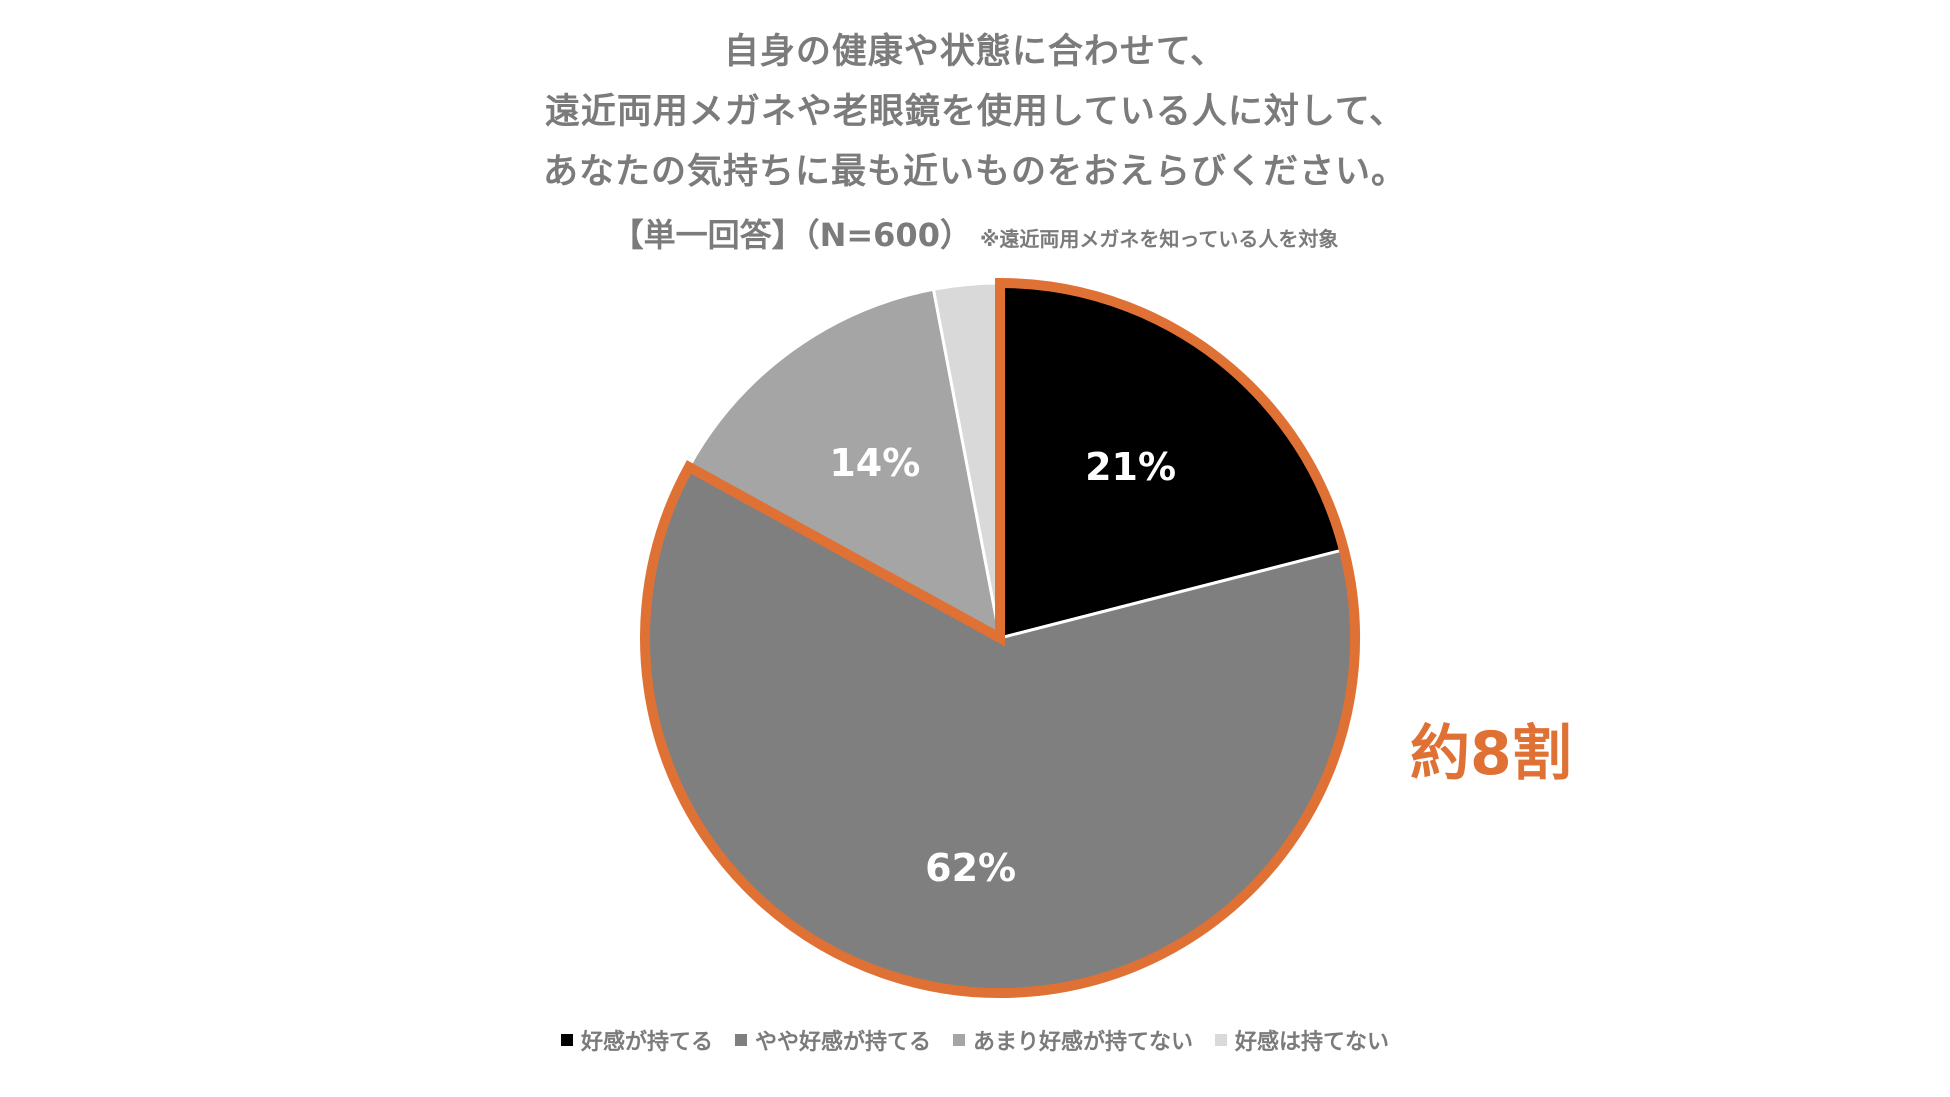  What do you see at coordinates (970, 868) in the screenshot?
I see `data-label-1: 62%` at bounding box center [970, 868].